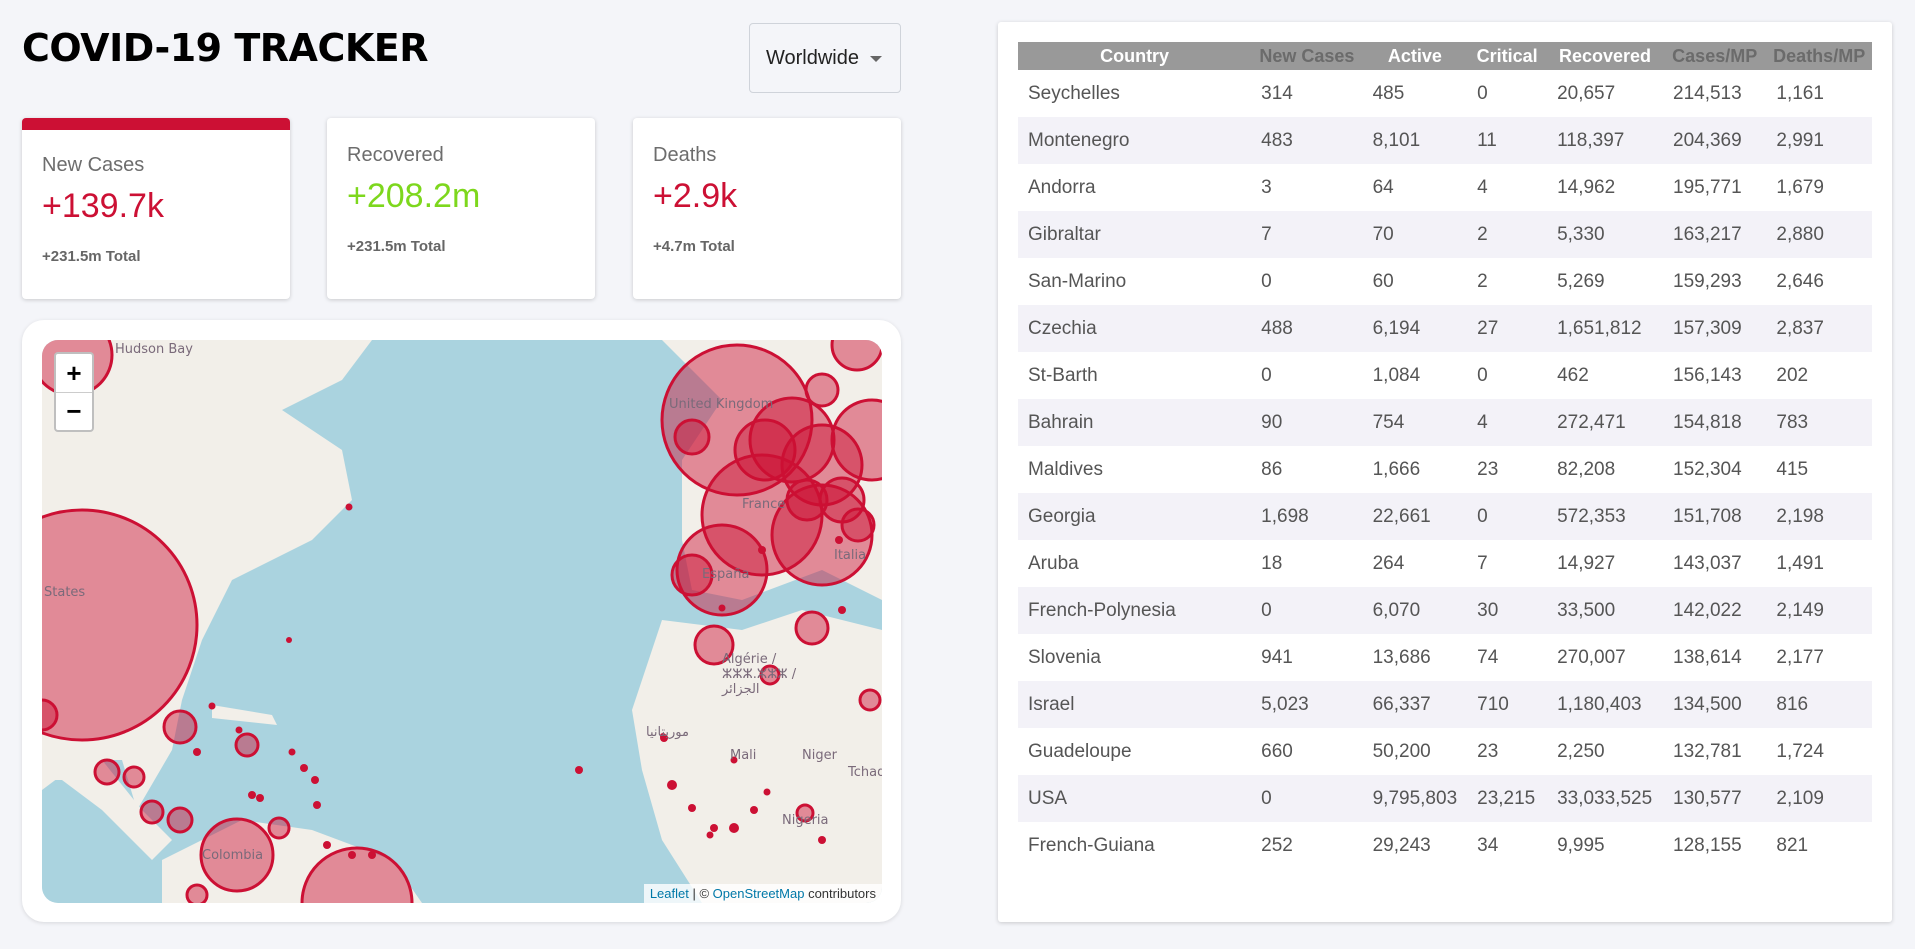 This screenshot has width=1915, height=949. What do you see at coordinates (1135, 422) in the screenshot?
I see `table-cell: Bahrain` at bounding box center [1135, 422].